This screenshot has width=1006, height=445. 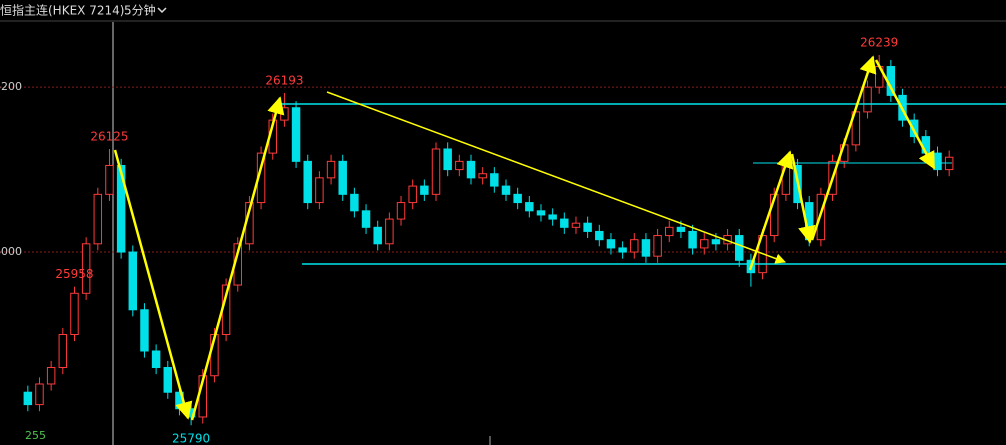 What do you see at coordinates (879, 42) in the screenshot?
I see `price-annotation: 26239` at bounding box center [879, 42].